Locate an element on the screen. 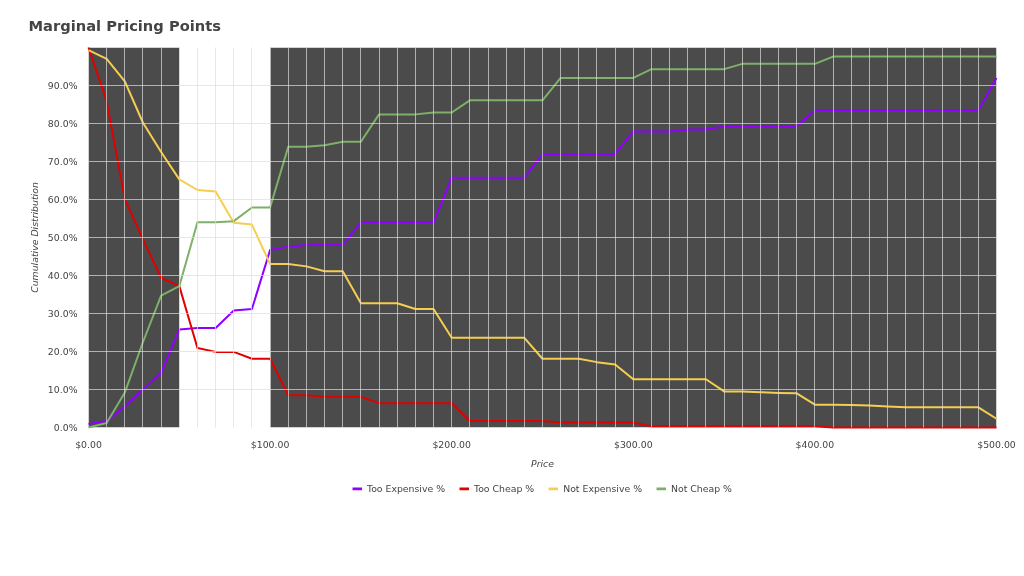  legend-label: Too Expensive % is located at coordinates (406, 488).